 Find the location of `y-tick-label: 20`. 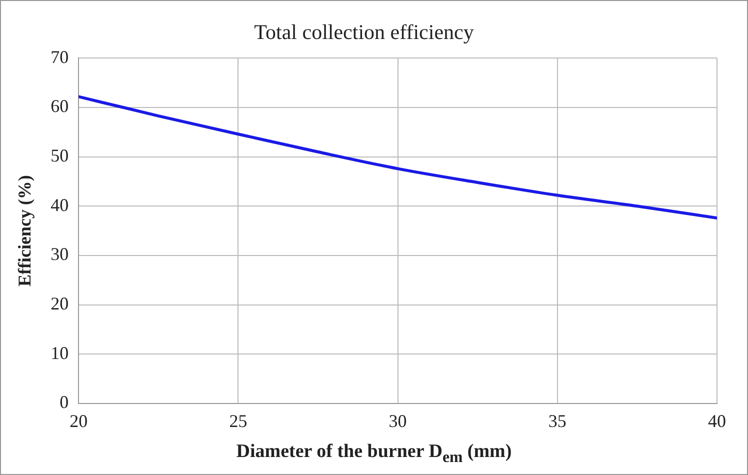

y-tick-label: 20 is located at coordinates (59, 304).